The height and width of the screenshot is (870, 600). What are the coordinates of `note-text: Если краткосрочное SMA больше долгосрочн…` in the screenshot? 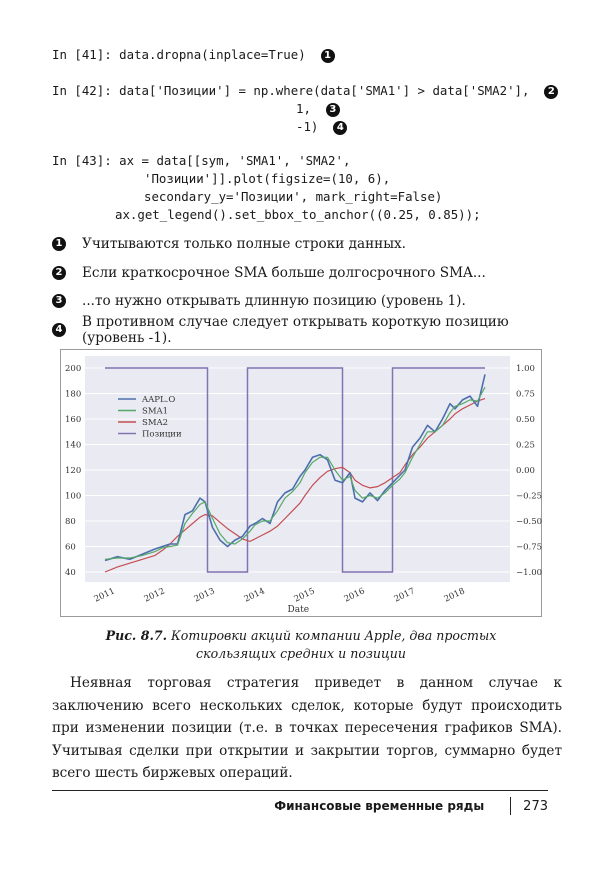 It's located at (284, 272).